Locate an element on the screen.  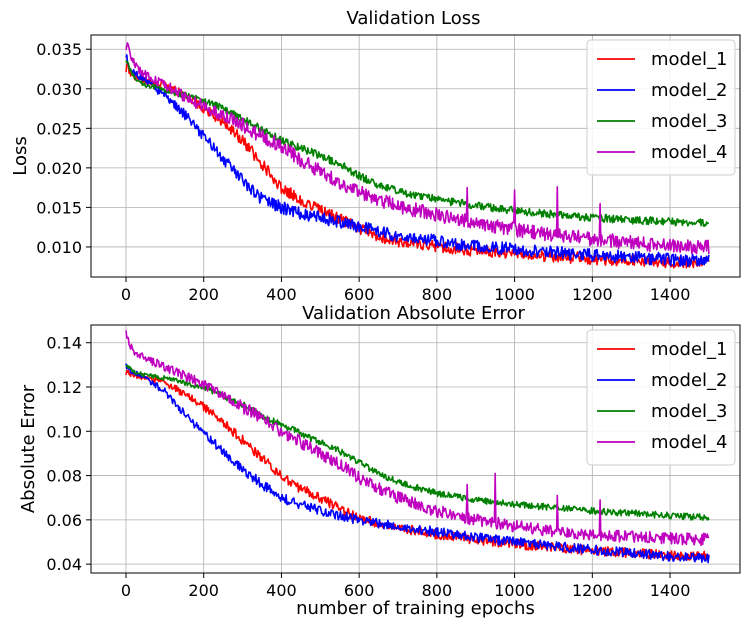
y-tick-label: 0.035 is located at coordinates (59, 49).